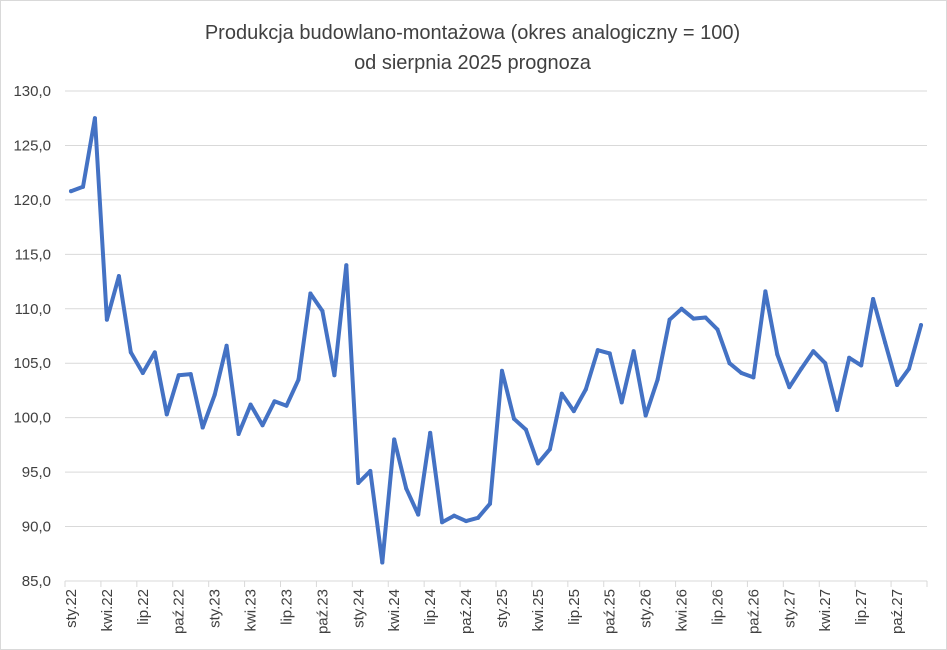 This screenshot has width=947, height=650. I want to click on y-tick-label: 125,0, so click(32, 145).